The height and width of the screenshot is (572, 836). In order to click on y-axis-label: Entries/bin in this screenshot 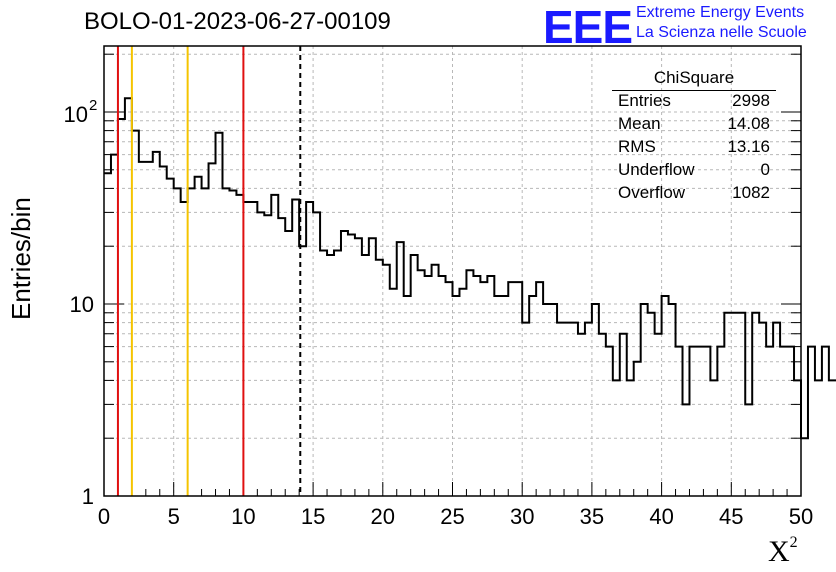, I will do `click(21, 258)`.